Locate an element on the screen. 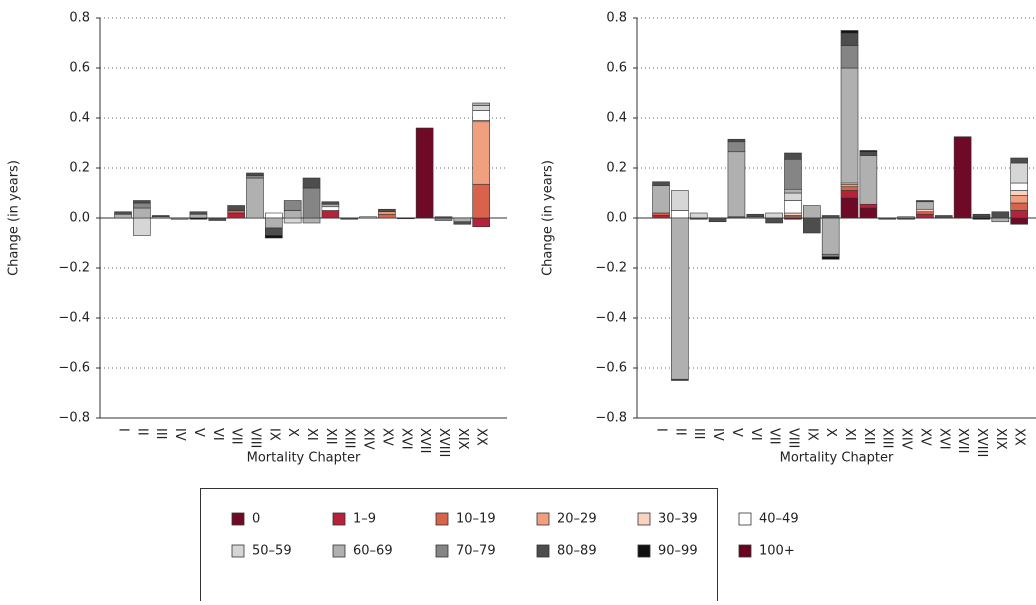  x-tick-label: XII is located at coordinates (330, 436).